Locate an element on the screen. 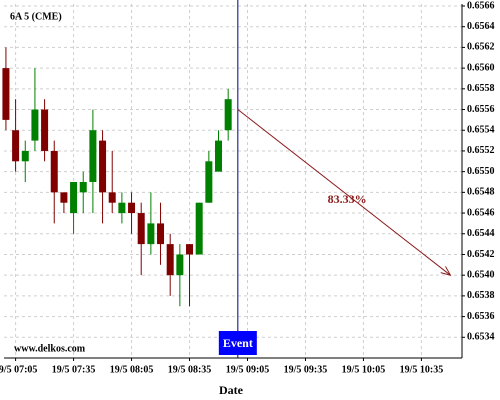  y-tick-label: 0.6552 is located at coordinates (481, 150).